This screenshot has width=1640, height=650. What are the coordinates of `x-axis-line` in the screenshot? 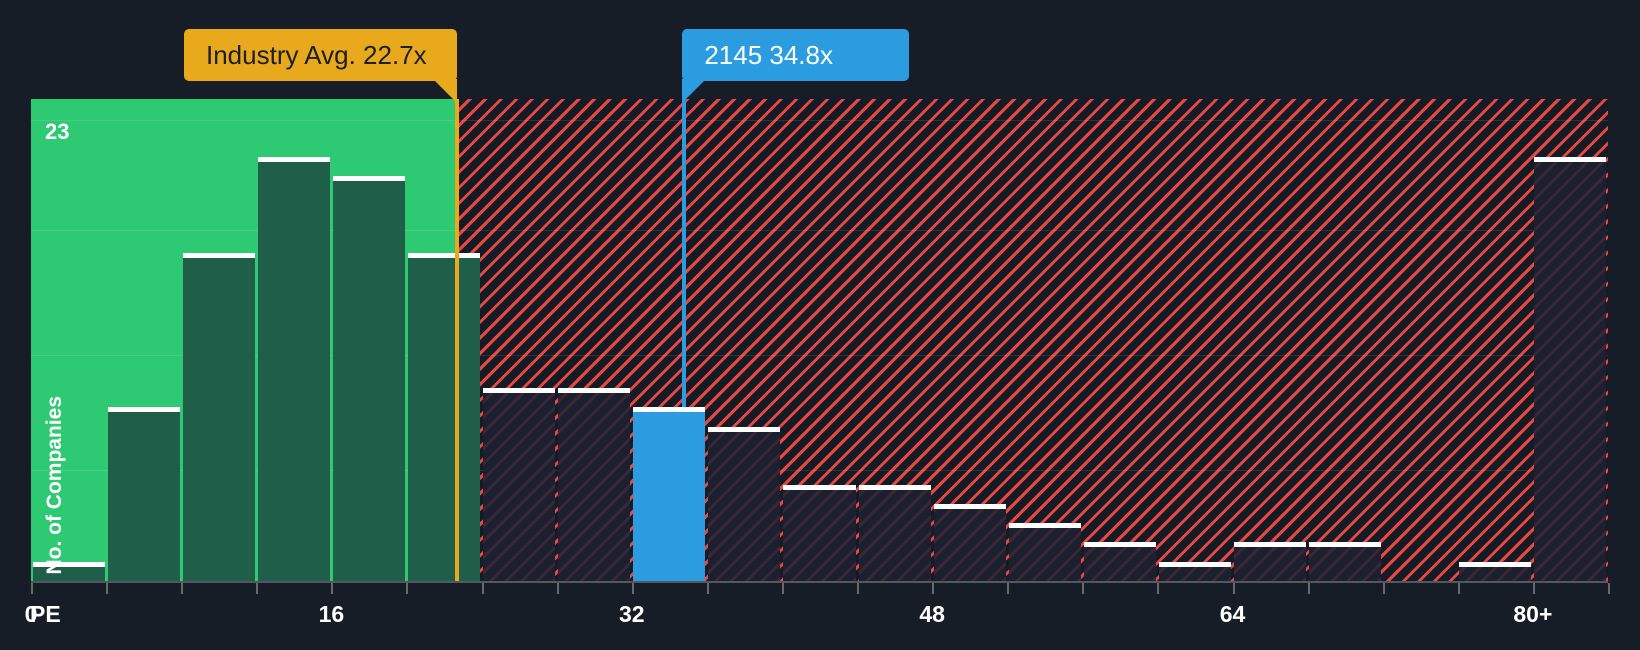 It's located at (819, 582).